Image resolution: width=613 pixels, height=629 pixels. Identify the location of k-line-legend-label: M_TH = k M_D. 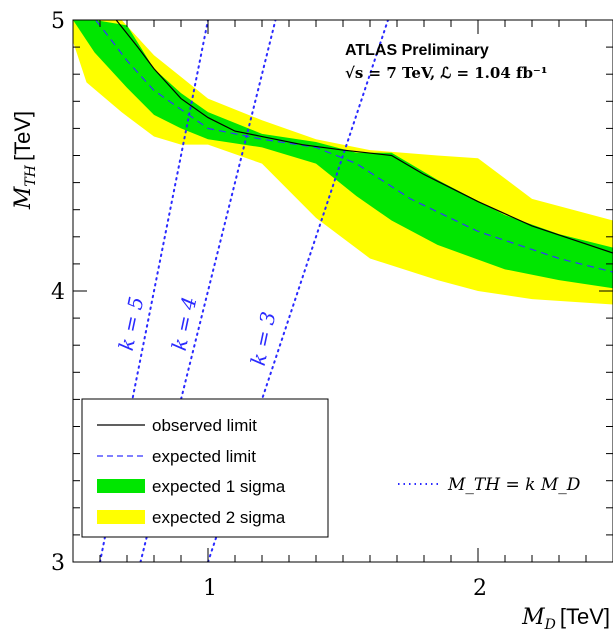
(514, 485).